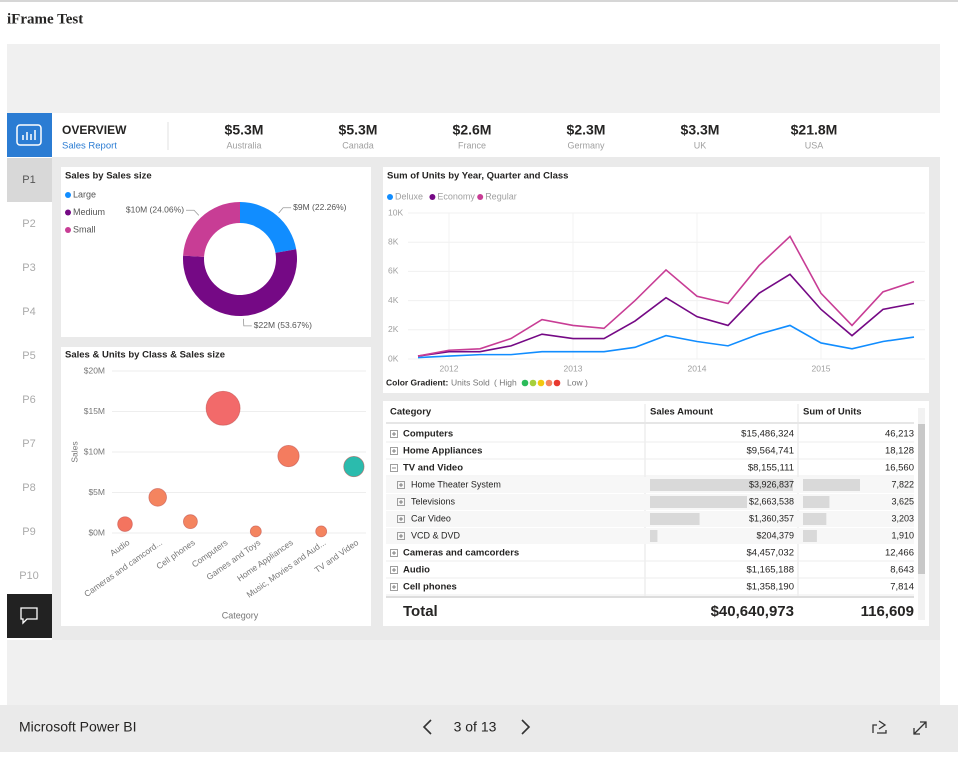  I want to click on column-header: Sum of Units, so click(832, 412).